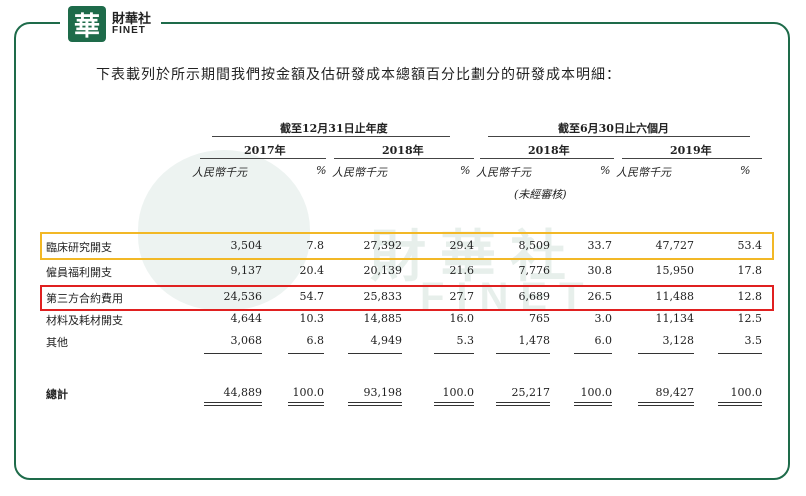 The height and width of the screenshot is (496, 806). I want to click on cell-2017-pct: 6.8, so click(315, 340).